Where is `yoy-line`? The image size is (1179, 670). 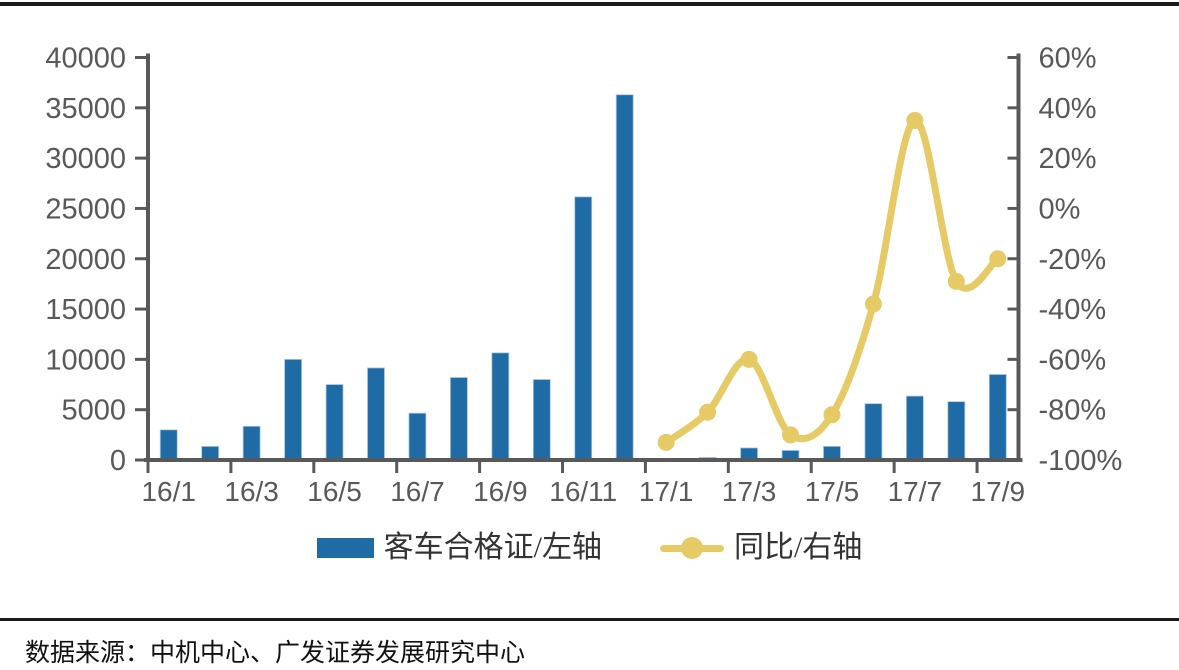
yoy-line is located at coordinates (832, 281).